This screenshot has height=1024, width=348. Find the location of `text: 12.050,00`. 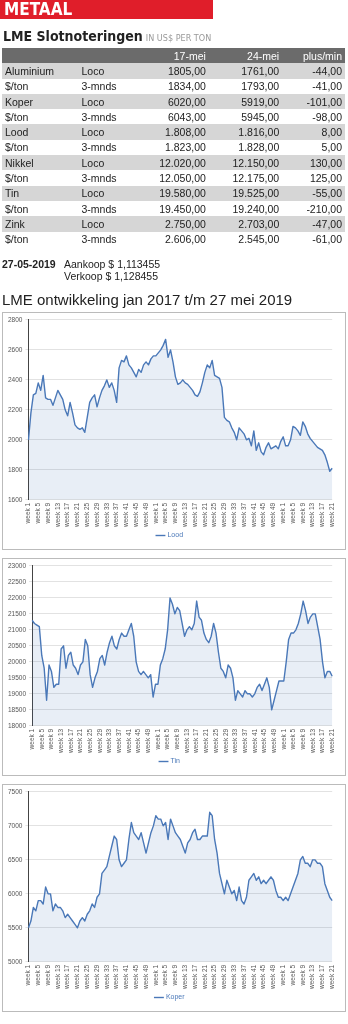

text: 12.050,00 is located at coordinates (182, 178).